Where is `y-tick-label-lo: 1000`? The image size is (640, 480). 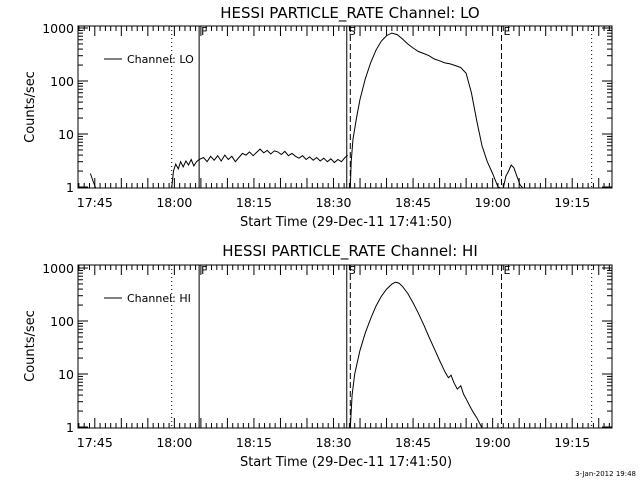 y-tick-label-lo: 1000 is located at coordinates (58, 28).